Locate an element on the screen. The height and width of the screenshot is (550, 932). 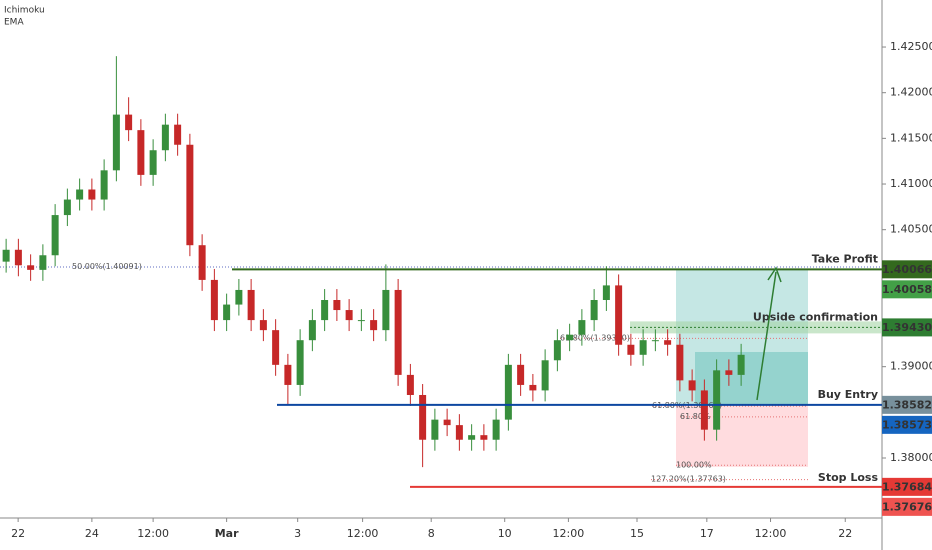
x-tick-label: Mar is located at coordinates (227, 533).